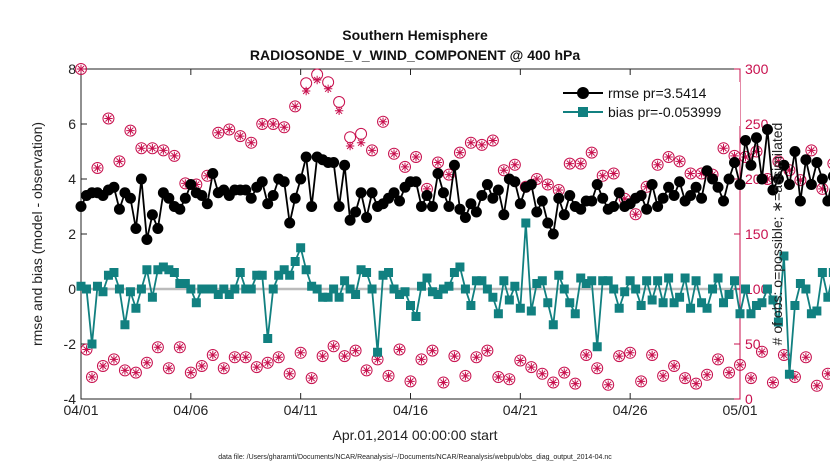  I want to click on y-right-tick-label: 50, so click(753, 344).